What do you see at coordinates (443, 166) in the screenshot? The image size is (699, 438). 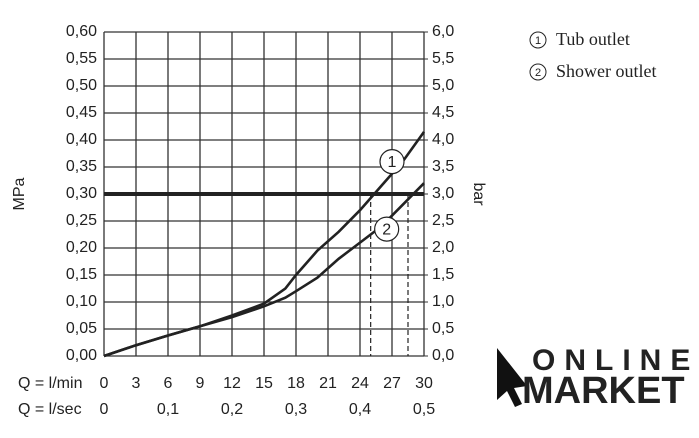 I see `y2-tick-label: 3,5` at bounding box center [443, 166].